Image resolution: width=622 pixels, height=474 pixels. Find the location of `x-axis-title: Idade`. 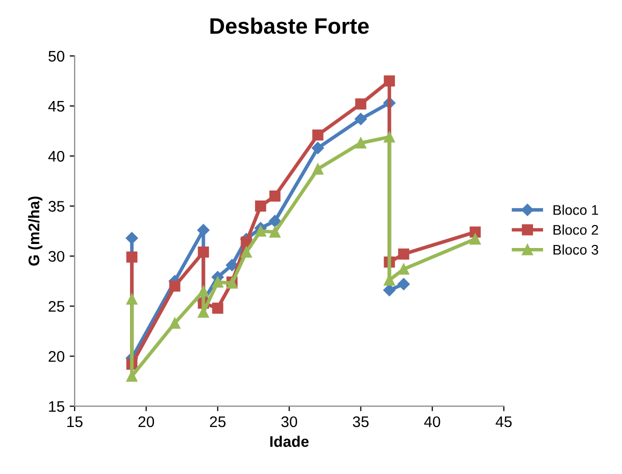

x-axis-title: Idade is located at coordinates (289, 441).